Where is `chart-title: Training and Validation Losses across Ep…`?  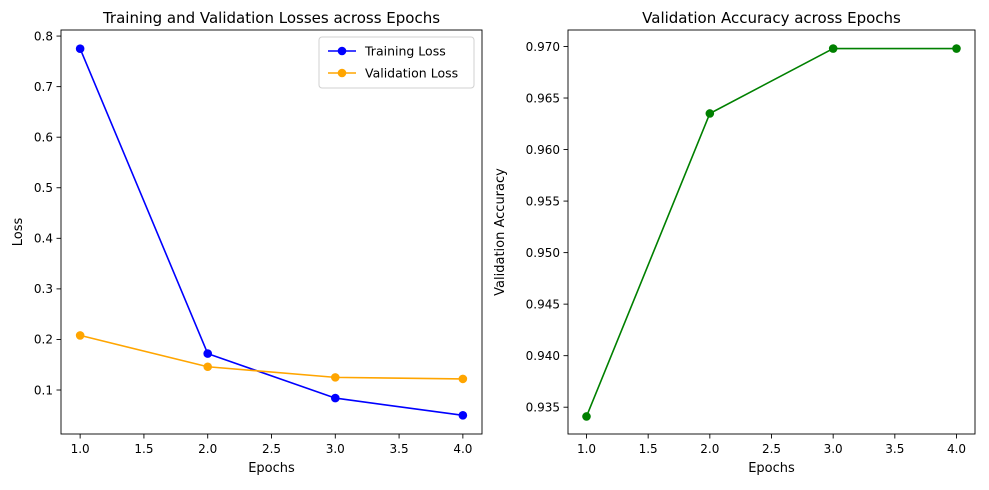 chart-title: Training and Validation Losses across Ep… is located at coordinates (271, 18).